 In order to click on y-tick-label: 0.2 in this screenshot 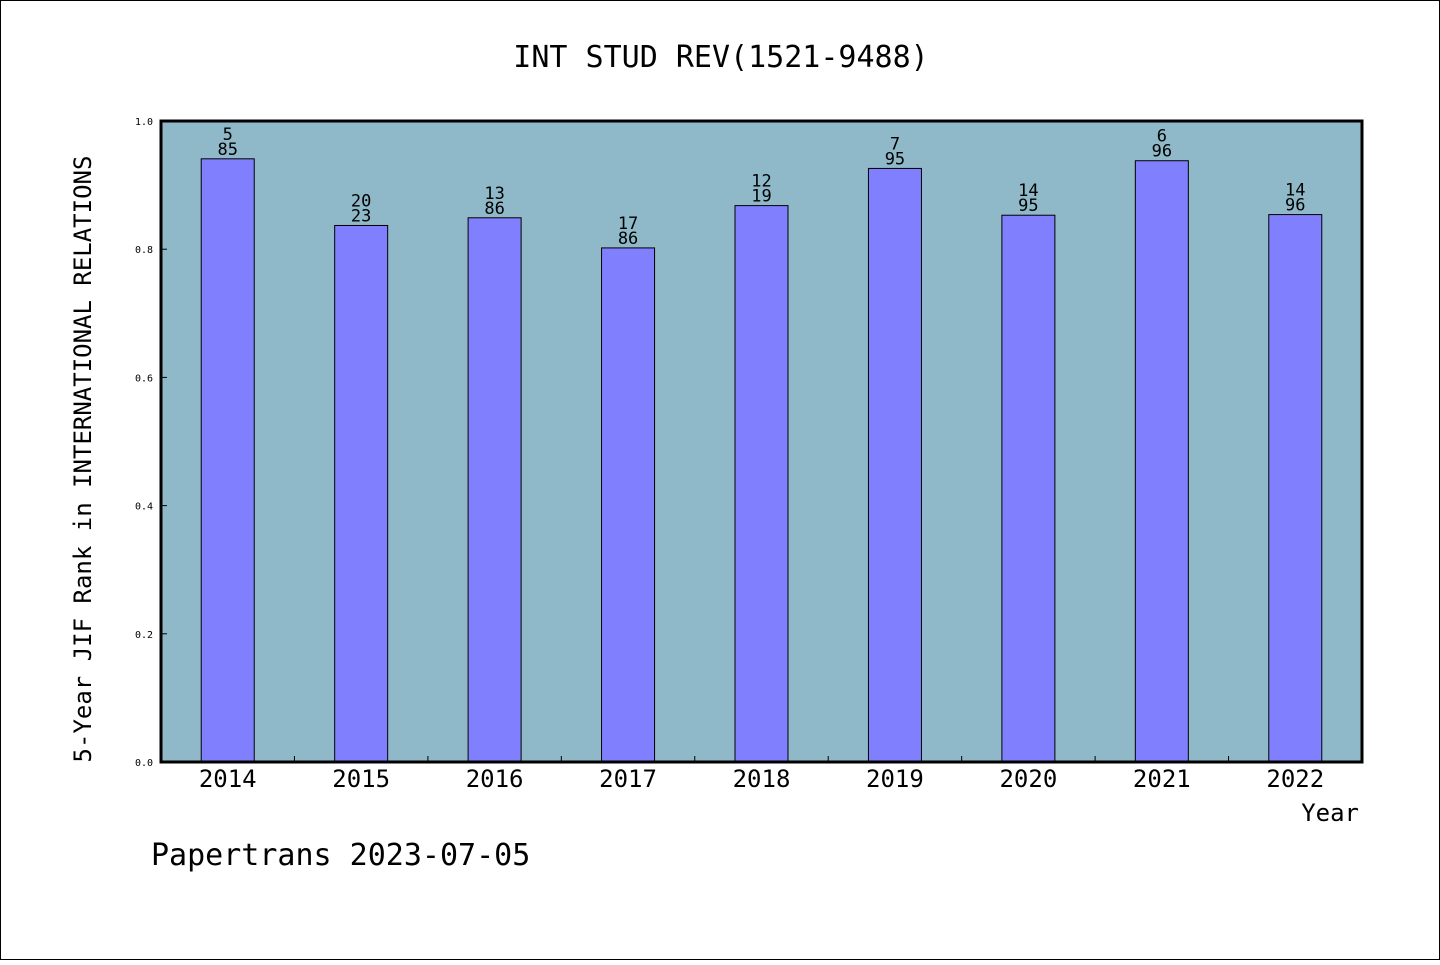, I will do `click(144, 635)`.